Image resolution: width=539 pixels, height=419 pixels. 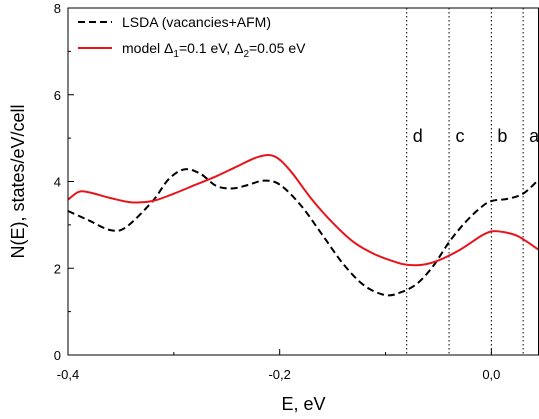 What do you see at coordinates (502, 136) in the screenshot?
I see `reference-label-b: b` at bounding box center [502, 136].